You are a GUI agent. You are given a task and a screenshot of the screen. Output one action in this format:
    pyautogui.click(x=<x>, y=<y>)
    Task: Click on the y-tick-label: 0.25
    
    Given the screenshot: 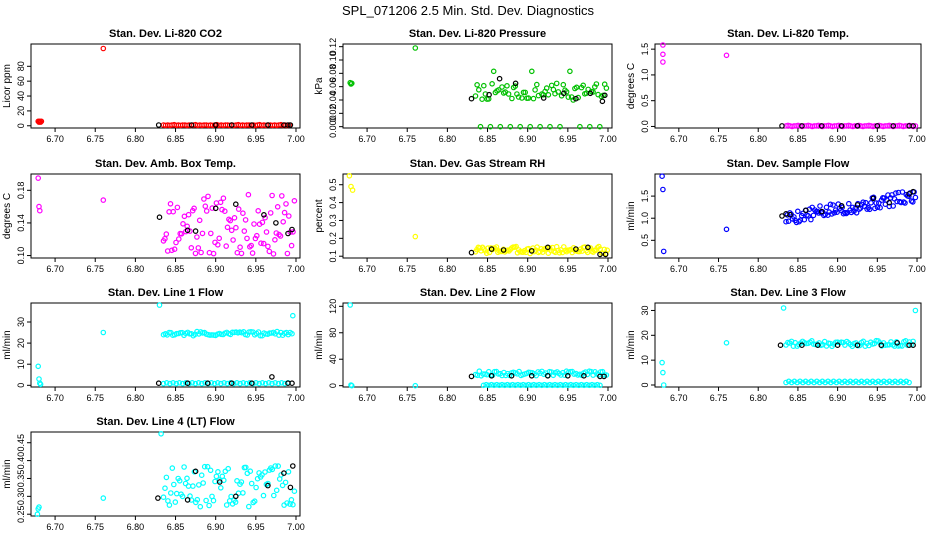 What is the action you would take?
    pyautogui.click(x=21, y=514)
    